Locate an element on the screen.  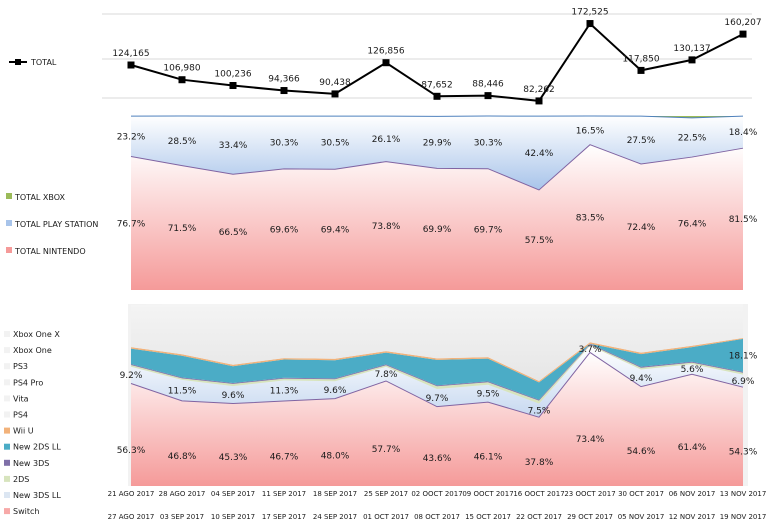
x-tick-label-start: 23 OOCT 2017 is located at coordinates (589, 494).